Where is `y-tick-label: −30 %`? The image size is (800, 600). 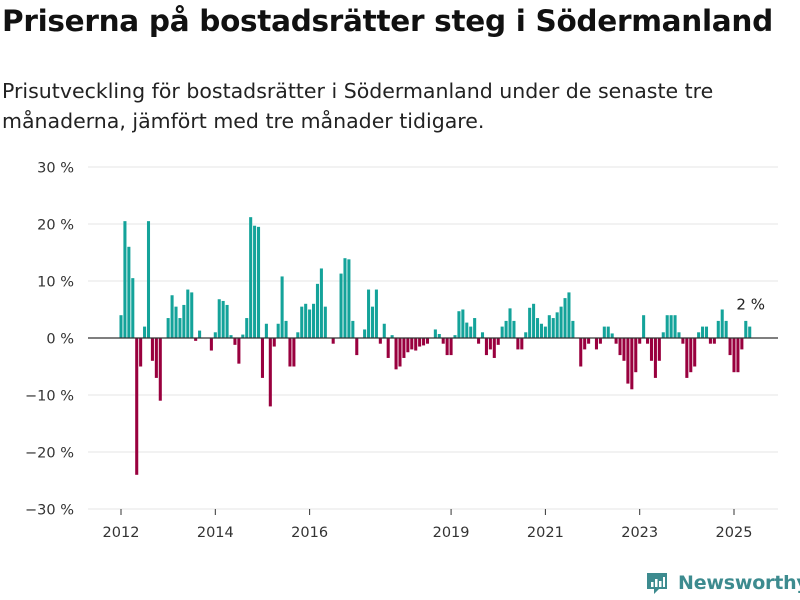
y-tick-label: −30 % is located at coordinates (49, 511).